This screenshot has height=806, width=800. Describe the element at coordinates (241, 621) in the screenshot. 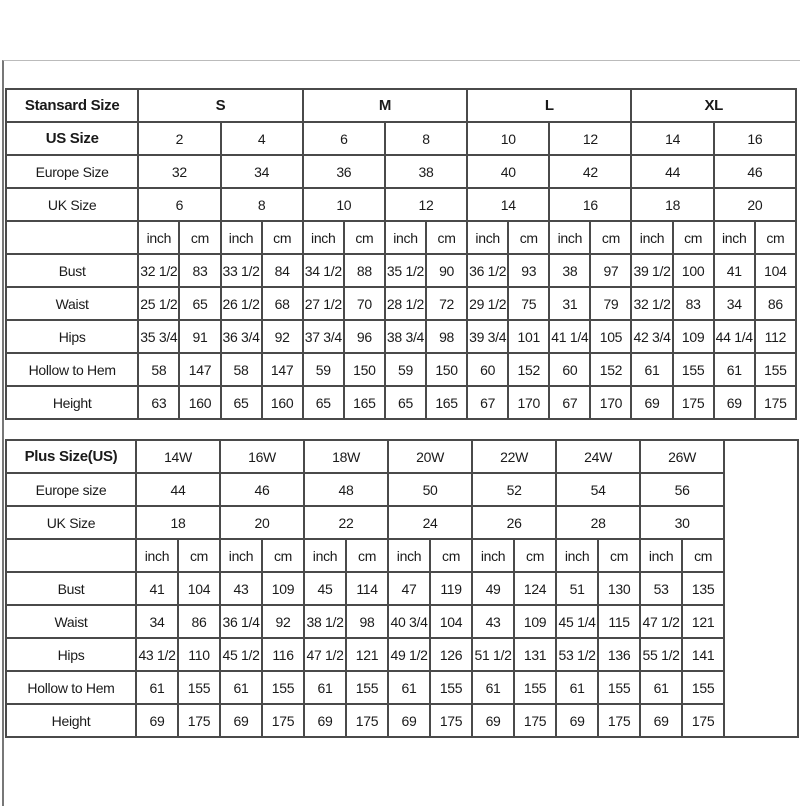

I see `measurement-value: 36 1/4` at that location.